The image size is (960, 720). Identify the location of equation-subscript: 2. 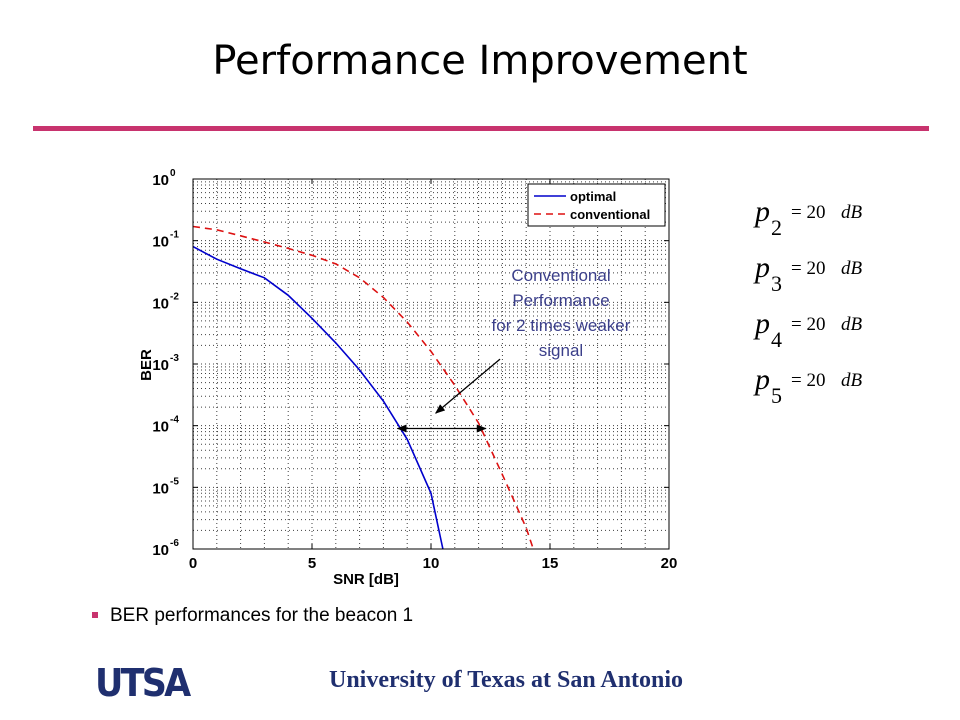
(776, 227).